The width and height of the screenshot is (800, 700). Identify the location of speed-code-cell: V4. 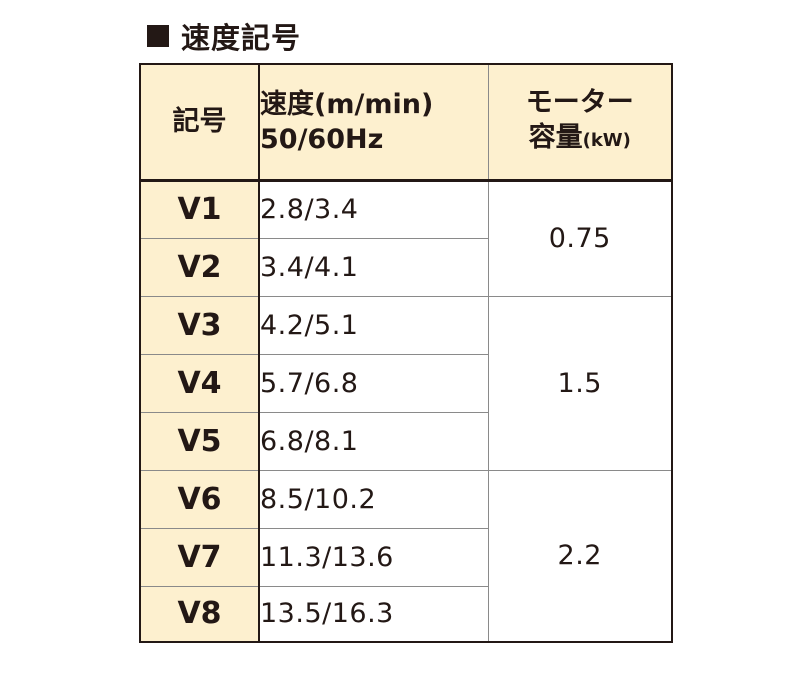
(199, 383).